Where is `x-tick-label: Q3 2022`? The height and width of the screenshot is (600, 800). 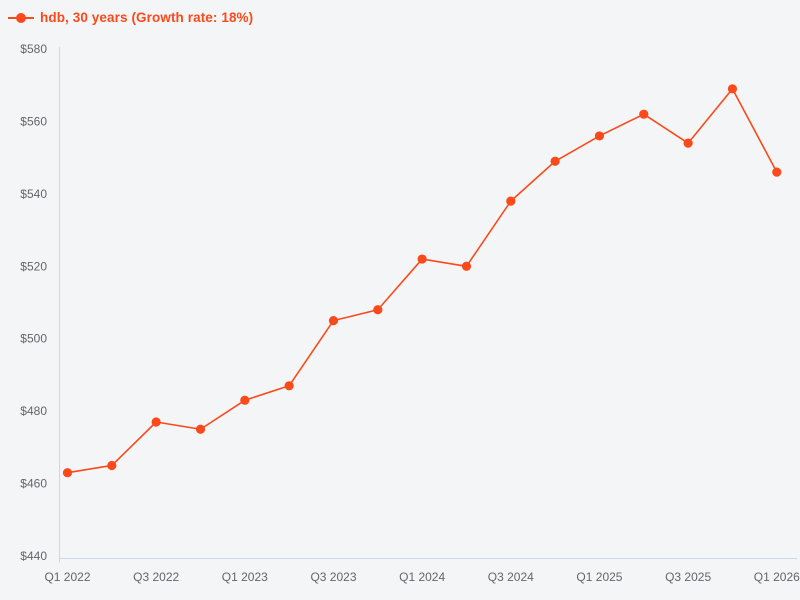
x-tick-label: Q3 2022 is located at coordinates (156, 577).